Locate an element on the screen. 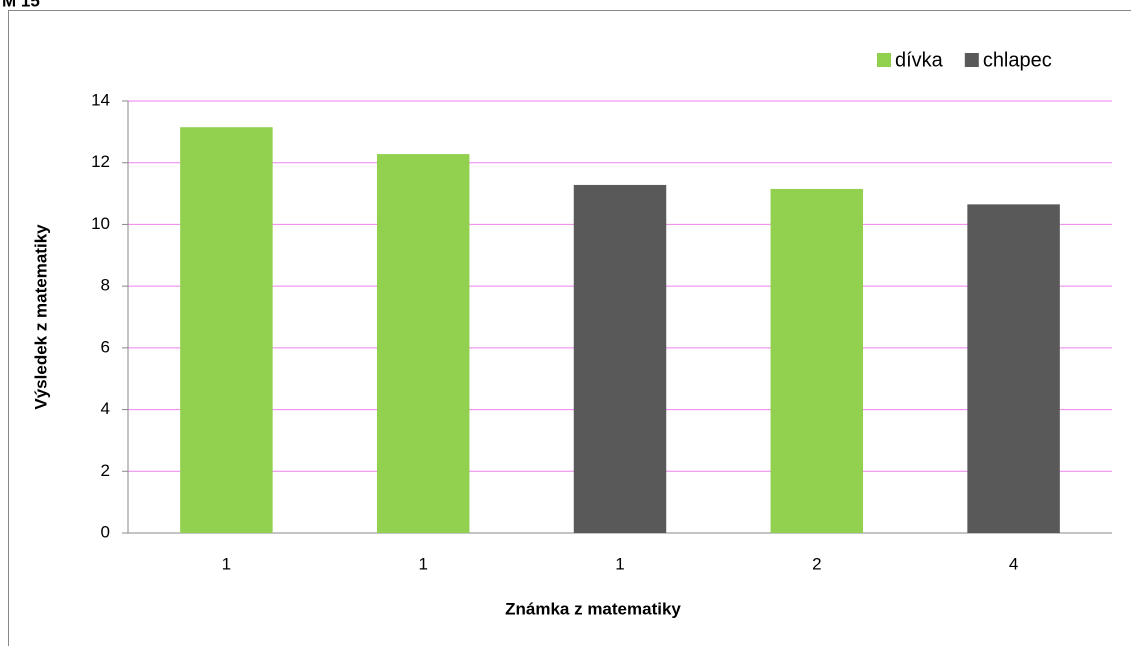 The height and width of the screenshot is (646, 1131). y-tick-label: 6 is located at coordinates (105, 346).